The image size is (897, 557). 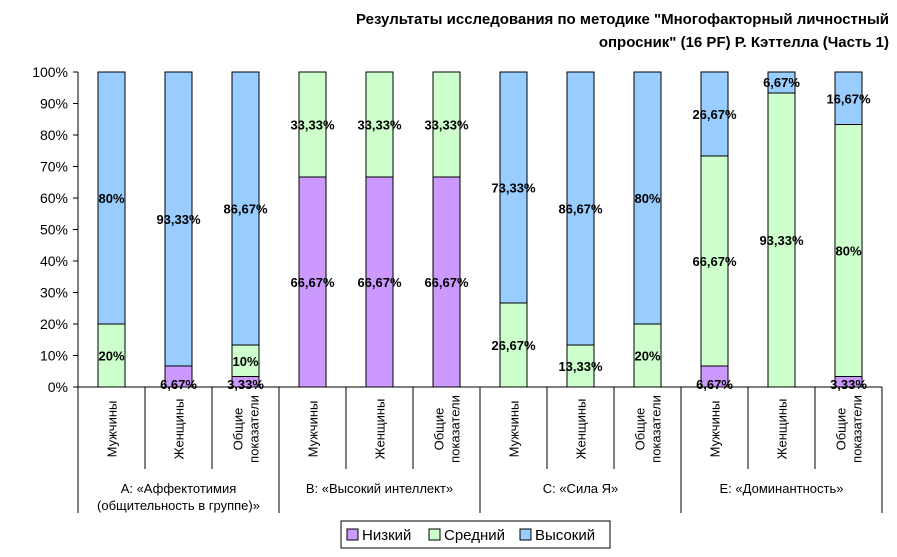 What do you see at coordinates (58, 387) in the screenshot?
I see `y-tick-label: 0%` at bounding box center [58, 387].